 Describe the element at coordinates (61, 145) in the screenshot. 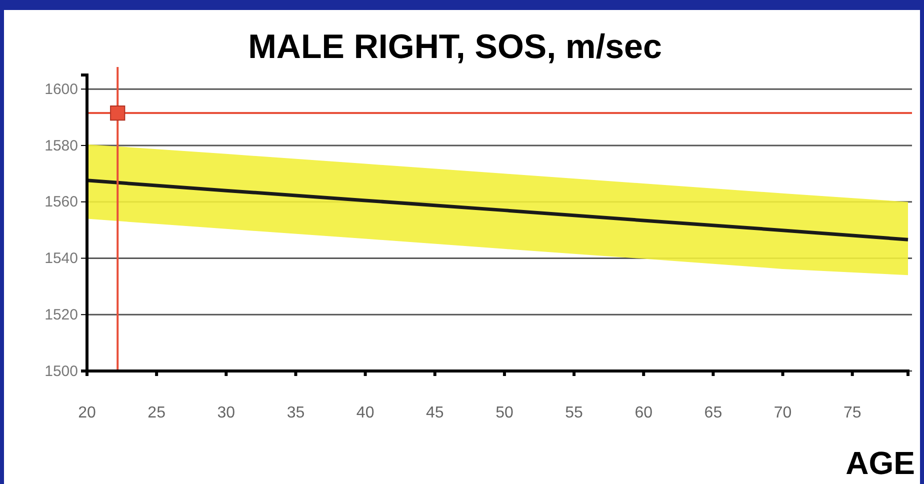

I see `y-tick-label: 1580` at that location.